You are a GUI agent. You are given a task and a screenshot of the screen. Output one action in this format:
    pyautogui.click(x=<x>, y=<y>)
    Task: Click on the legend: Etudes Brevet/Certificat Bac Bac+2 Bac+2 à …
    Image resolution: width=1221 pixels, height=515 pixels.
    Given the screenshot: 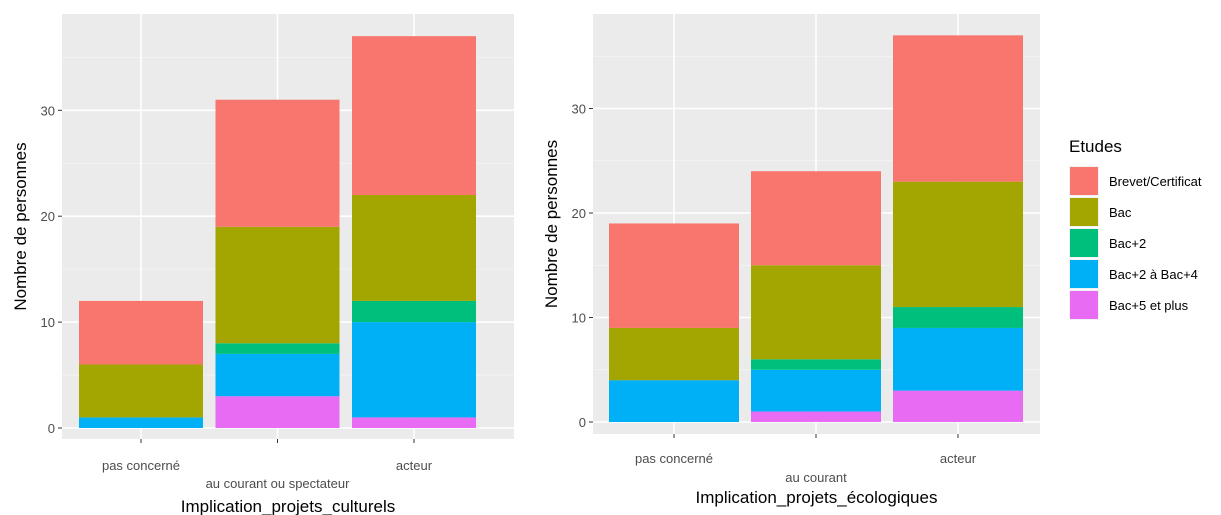 What is the action you would take?
    pyautogui.click(x=1135, y=228)
    